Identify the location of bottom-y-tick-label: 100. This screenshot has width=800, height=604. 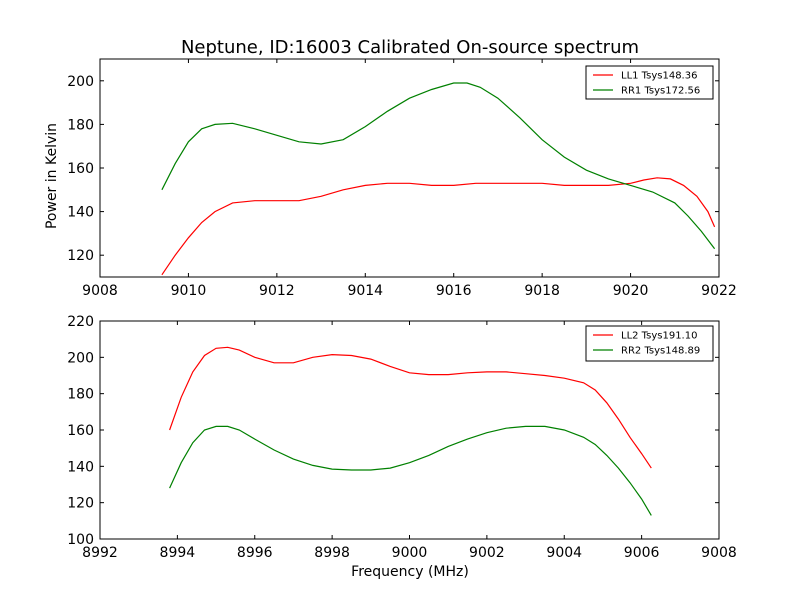
(80, 540).